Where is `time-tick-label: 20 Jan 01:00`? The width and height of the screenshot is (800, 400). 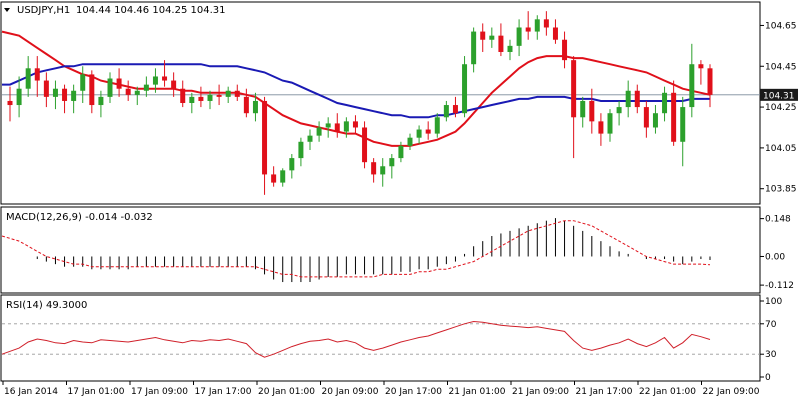
time-tick-label: 20 Jan 01:00 is located at coordinates (286, 392).